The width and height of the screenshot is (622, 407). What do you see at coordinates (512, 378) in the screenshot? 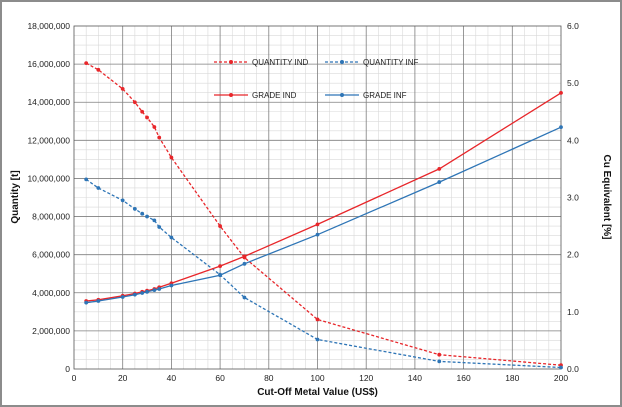
I see `x-tick-label: 180` at bounding box center [512, 378].